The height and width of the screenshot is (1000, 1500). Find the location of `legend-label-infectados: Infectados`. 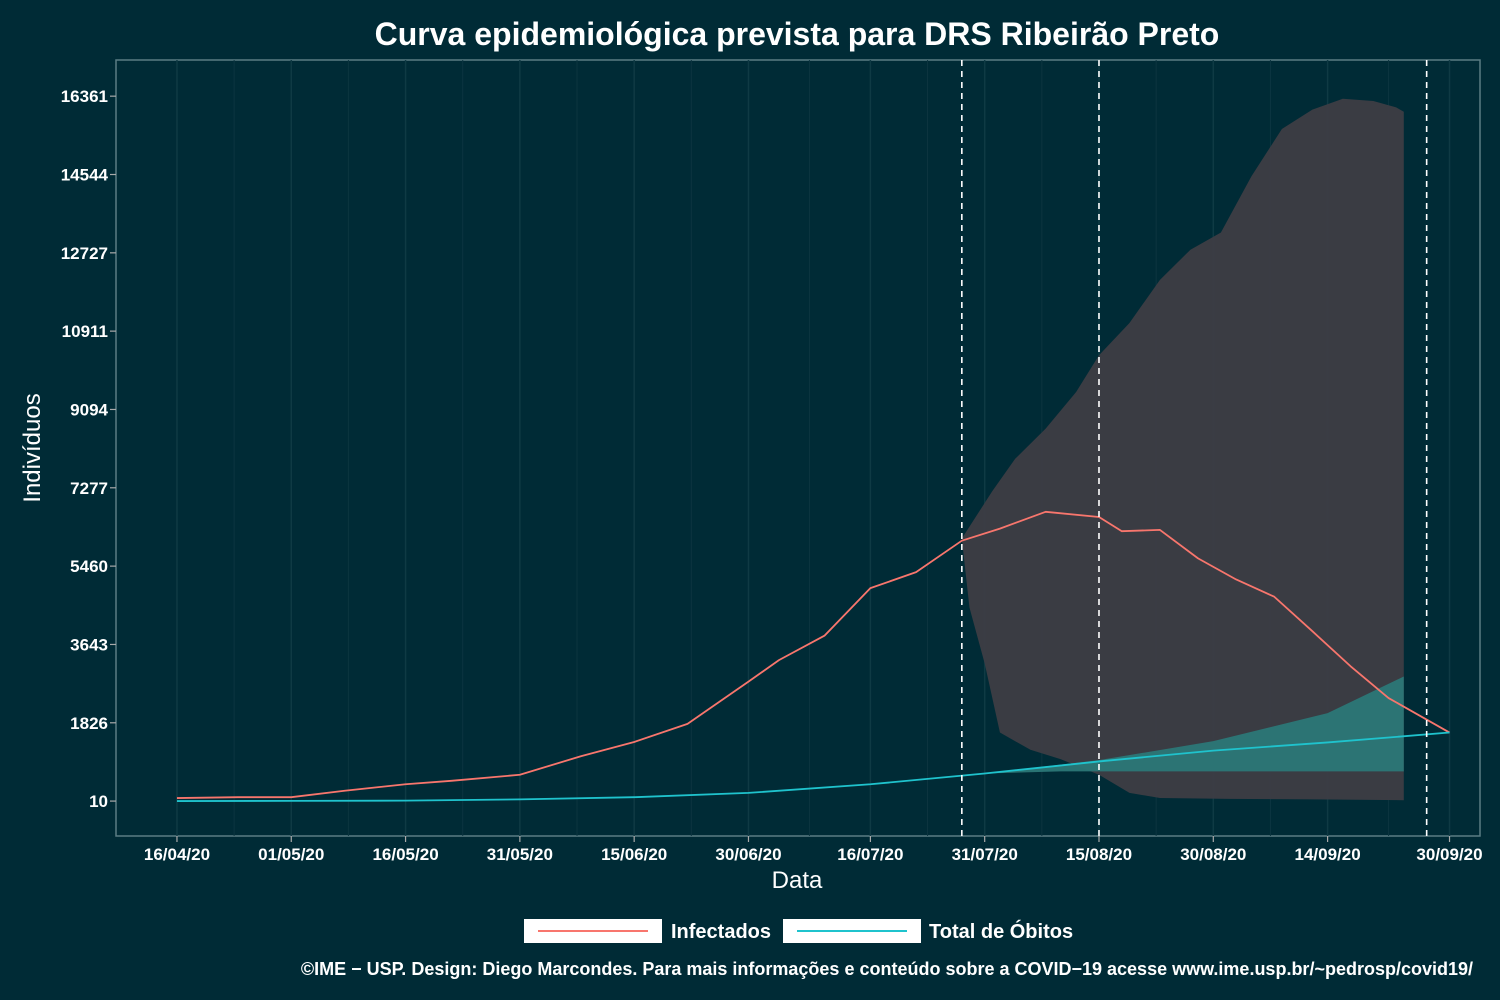

legend-label-infectados: Infectados is located at coordinates (721, 932).